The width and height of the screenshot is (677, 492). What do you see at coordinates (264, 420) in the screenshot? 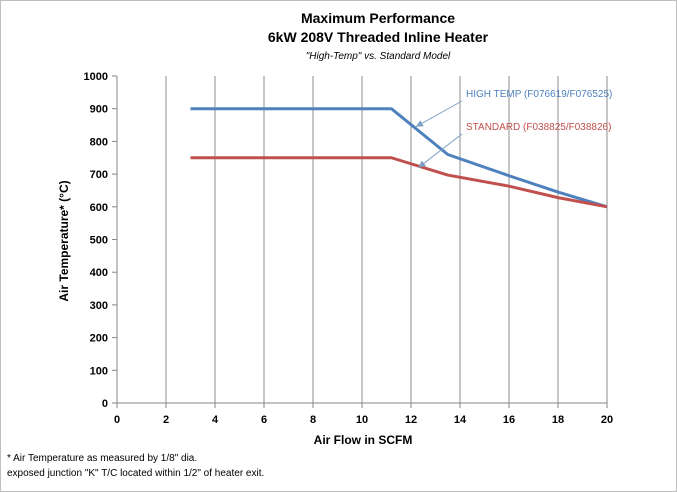
I see `x-tick-label: 6` at bounding box center [264, 420].